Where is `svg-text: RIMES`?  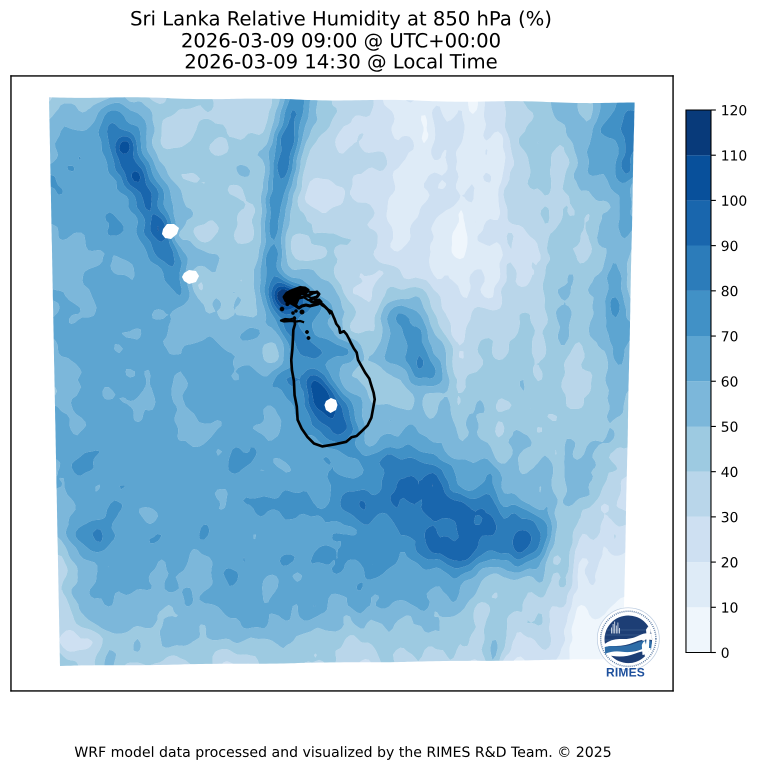 svg-text: RIMES is located at coordinates (625, 673).